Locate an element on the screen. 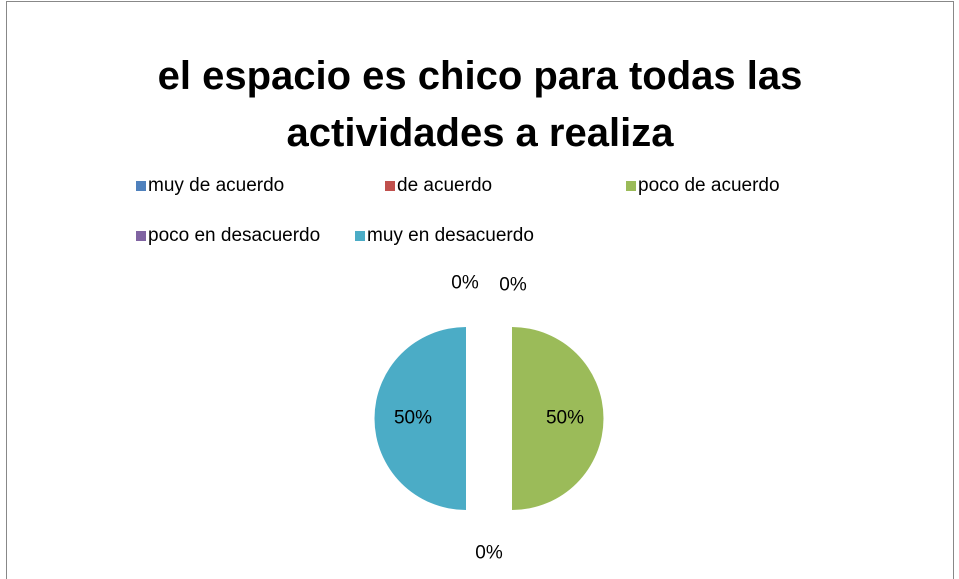 This screenshot has height=579, width=959. legend-label: de acuerdo is located at coordinates (444, 185).